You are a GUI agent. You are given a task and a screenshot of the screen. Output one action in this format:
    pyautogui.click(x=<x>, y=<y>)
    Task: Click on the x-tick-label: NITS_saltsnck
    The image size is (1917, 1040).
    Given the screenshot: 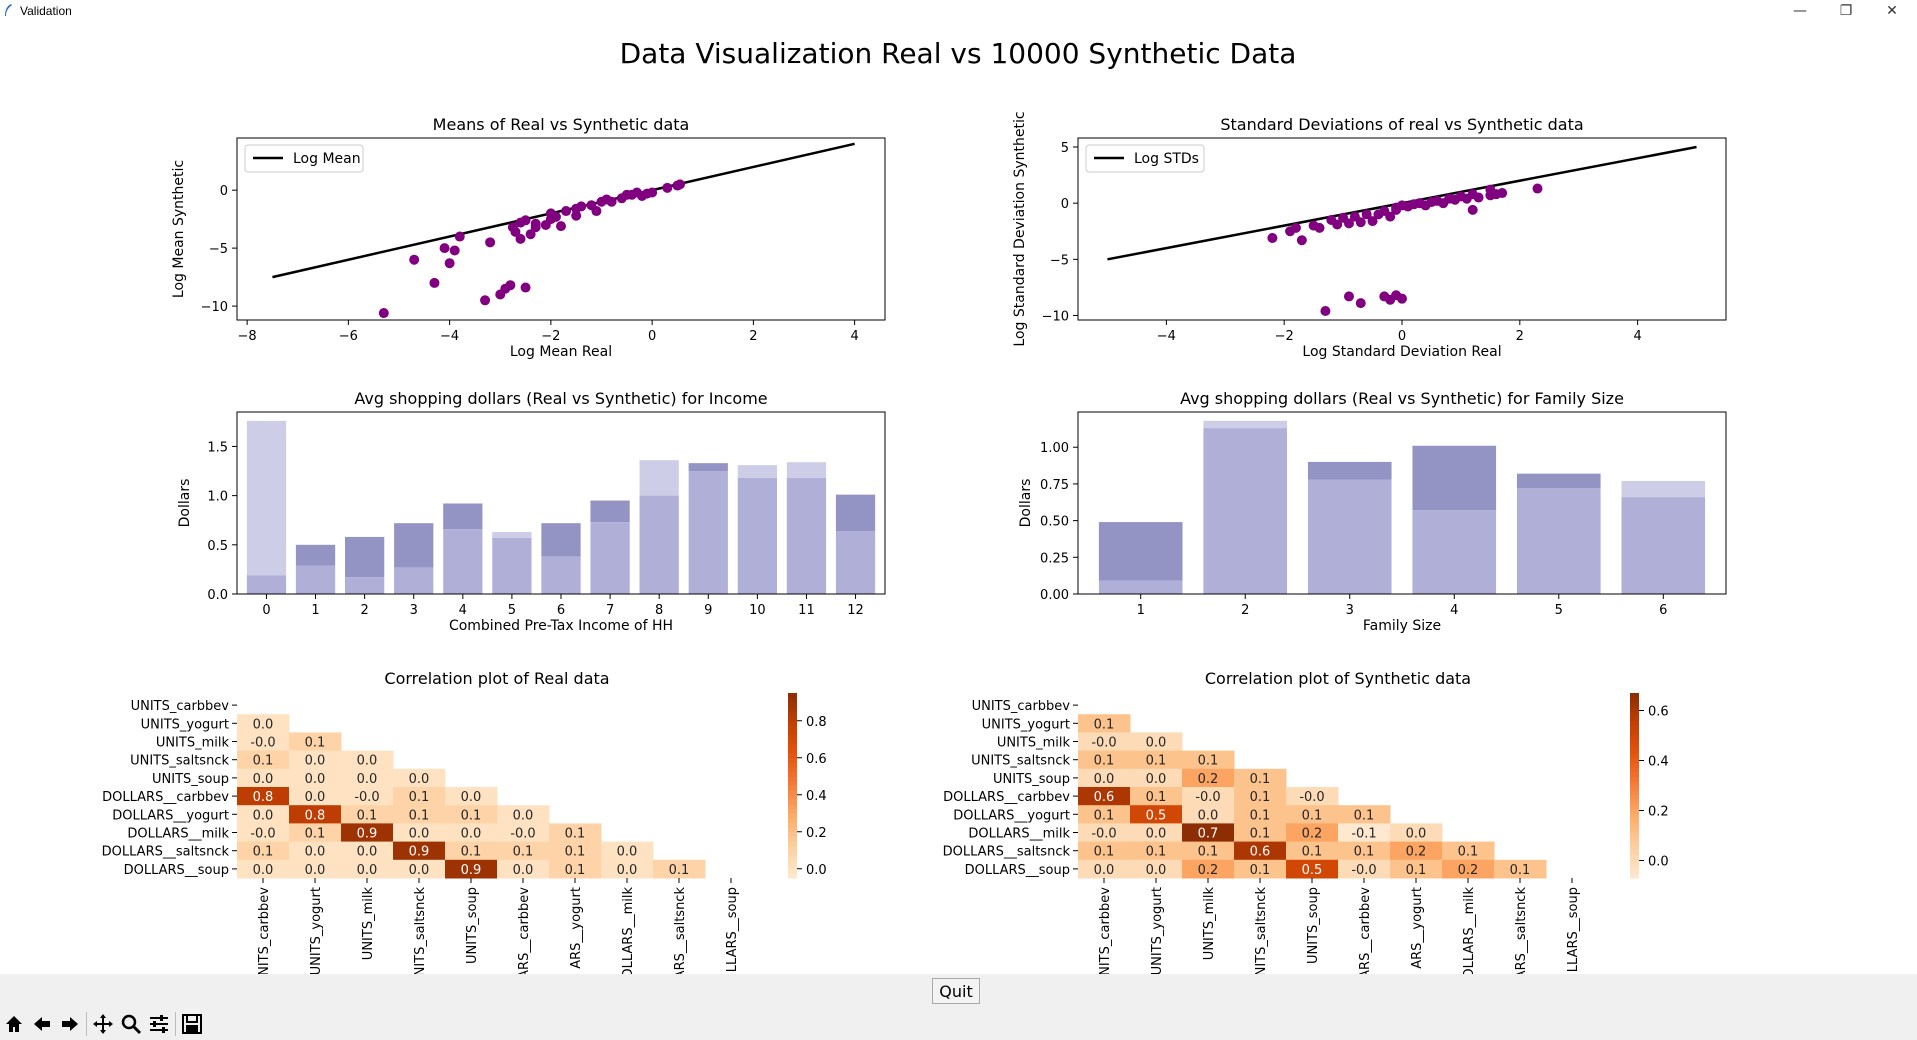 What is the action you would take?
    pyautogui.click(x=1261, y=930)
    